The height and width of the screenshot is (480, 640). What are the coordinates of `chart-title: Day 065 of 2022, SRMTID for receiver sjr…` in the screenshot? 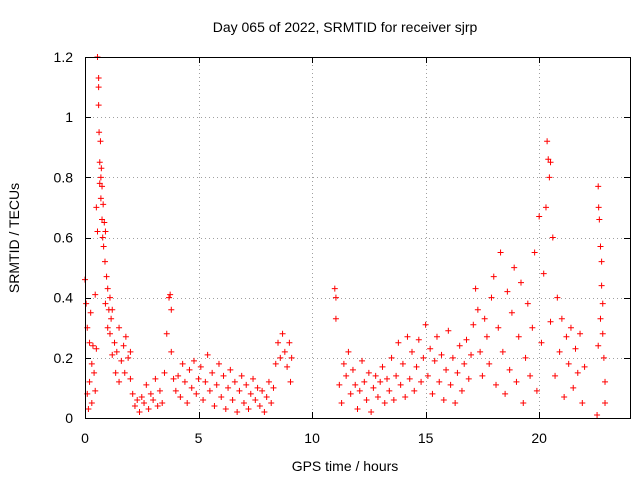 It's located at (345, 27).